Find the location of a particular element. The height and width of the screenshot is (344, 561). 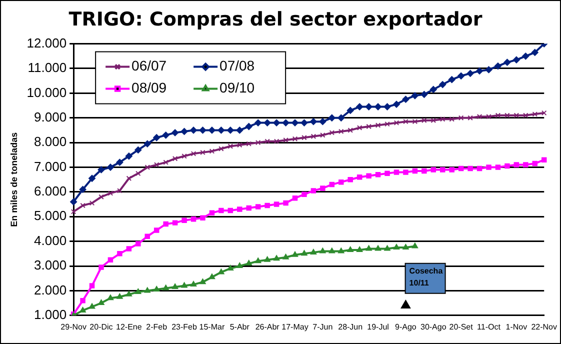

legend-label: 08/09 is located at coordinates (149, 88).